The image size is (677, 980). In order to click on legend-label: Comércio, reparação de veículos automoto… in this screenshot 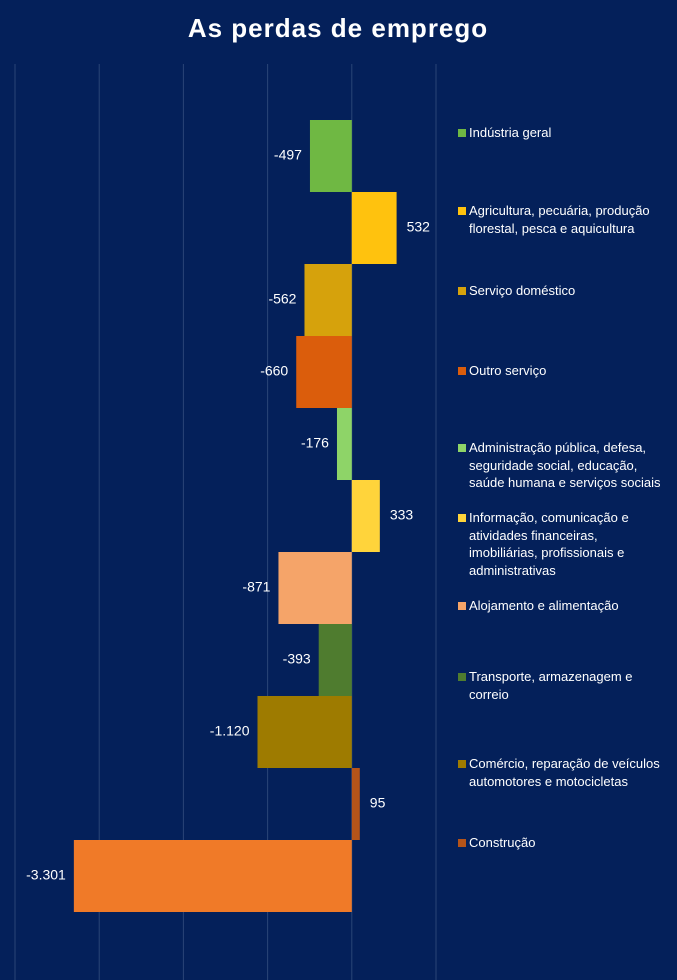, I will do `click(564, 772)`.